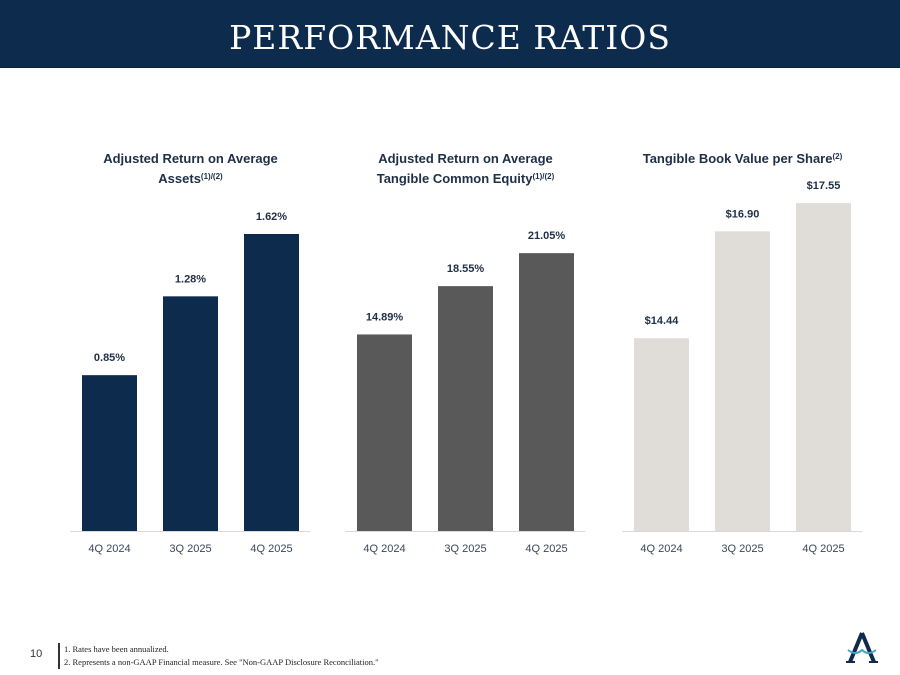 This screenshot has height=675, width=900. I want to click on chart-title: Tangible Common Equity(1)/(2), so click(466, 178).